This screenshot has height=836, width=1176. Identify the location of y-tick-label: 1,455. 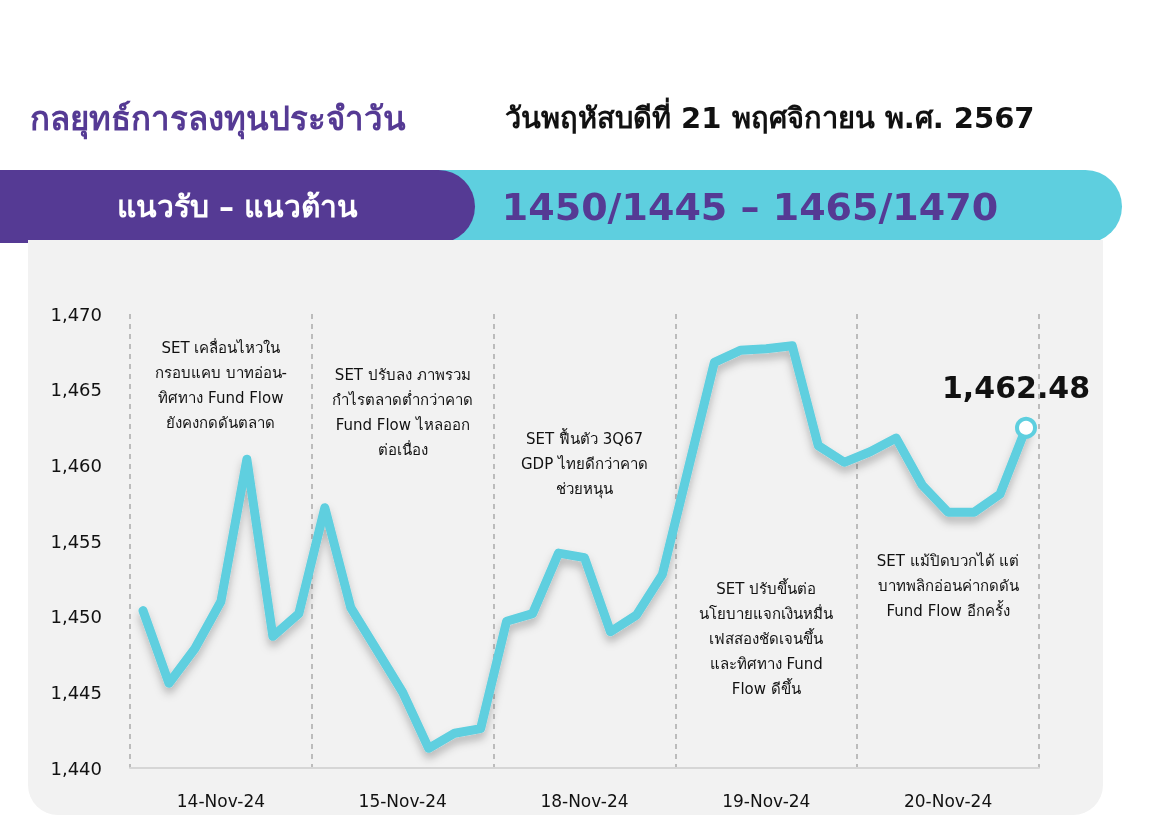
(76, 541).